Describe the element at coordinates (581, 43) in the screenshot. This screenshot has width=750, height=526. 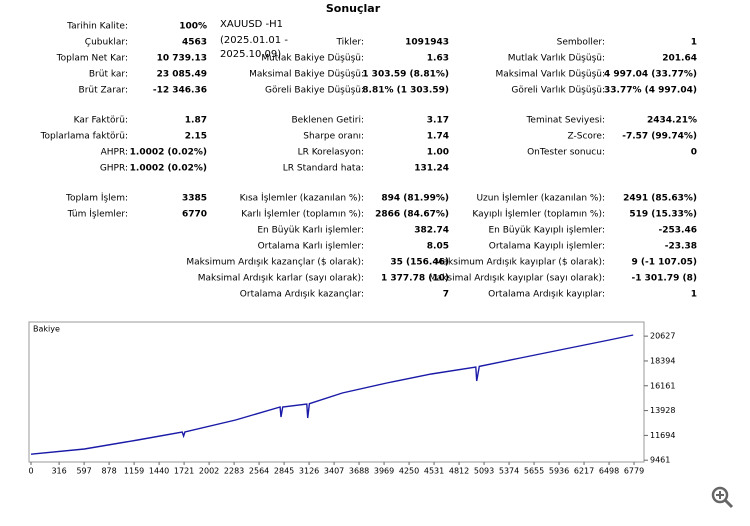
I see `stat-label: Semboller:` at that location.